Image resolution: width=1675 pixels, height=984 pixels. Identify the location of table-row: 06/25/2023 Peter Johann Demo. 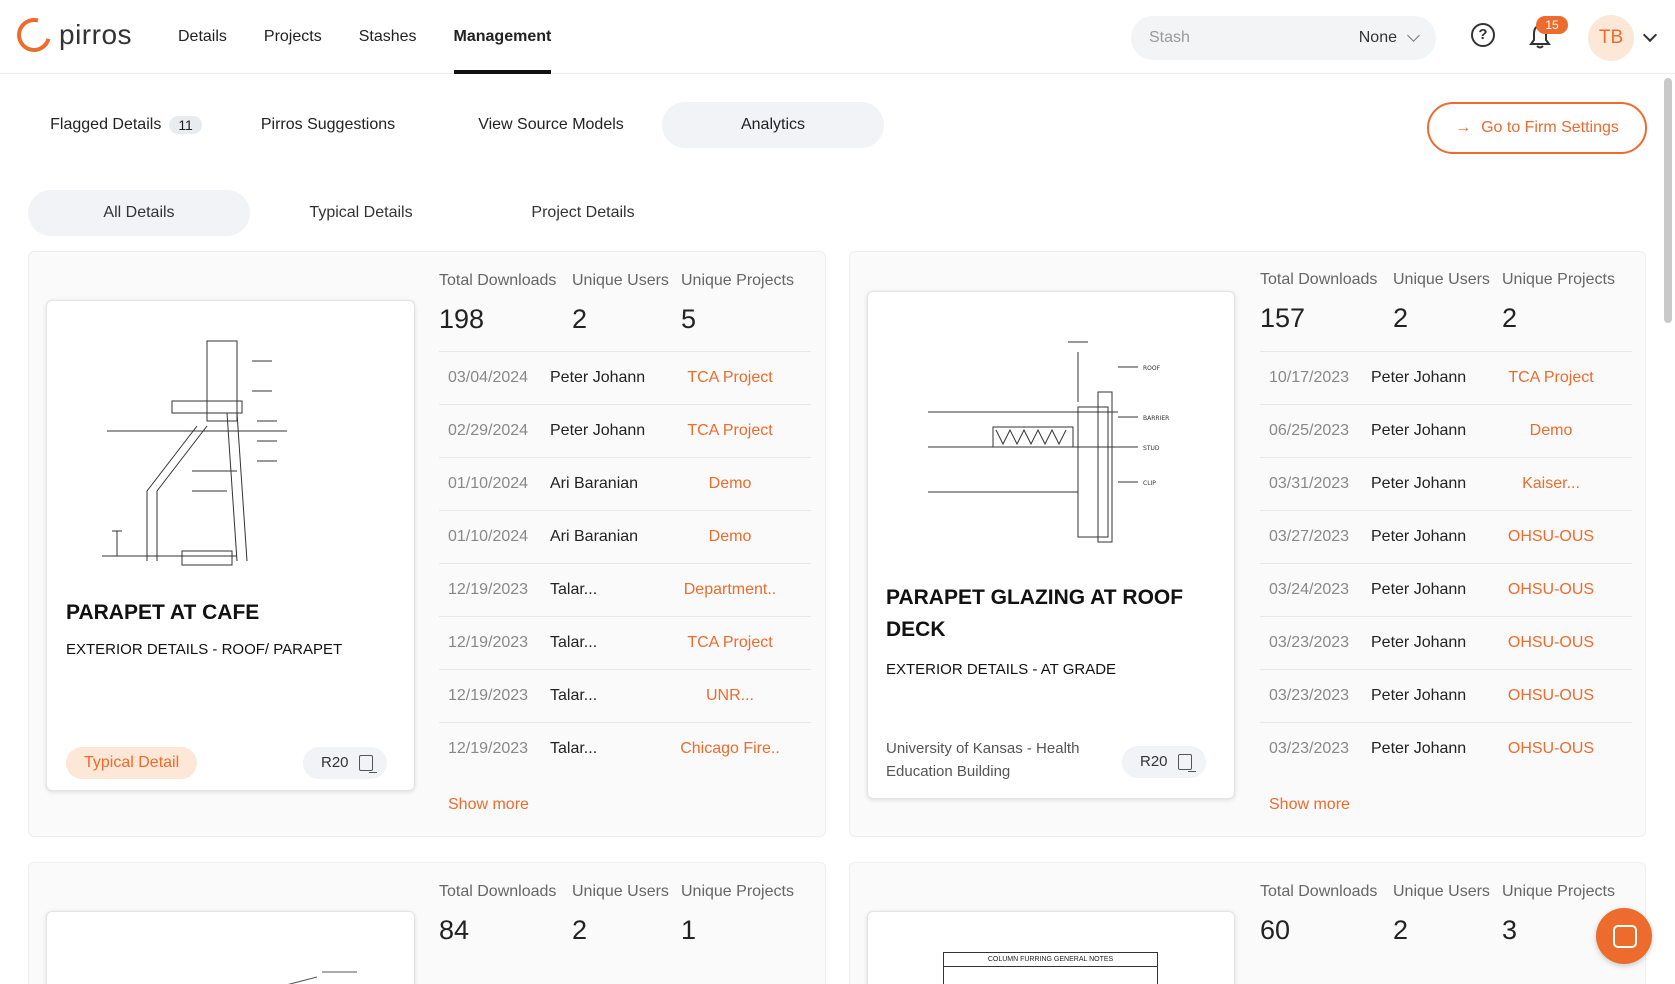
(1446, 430).